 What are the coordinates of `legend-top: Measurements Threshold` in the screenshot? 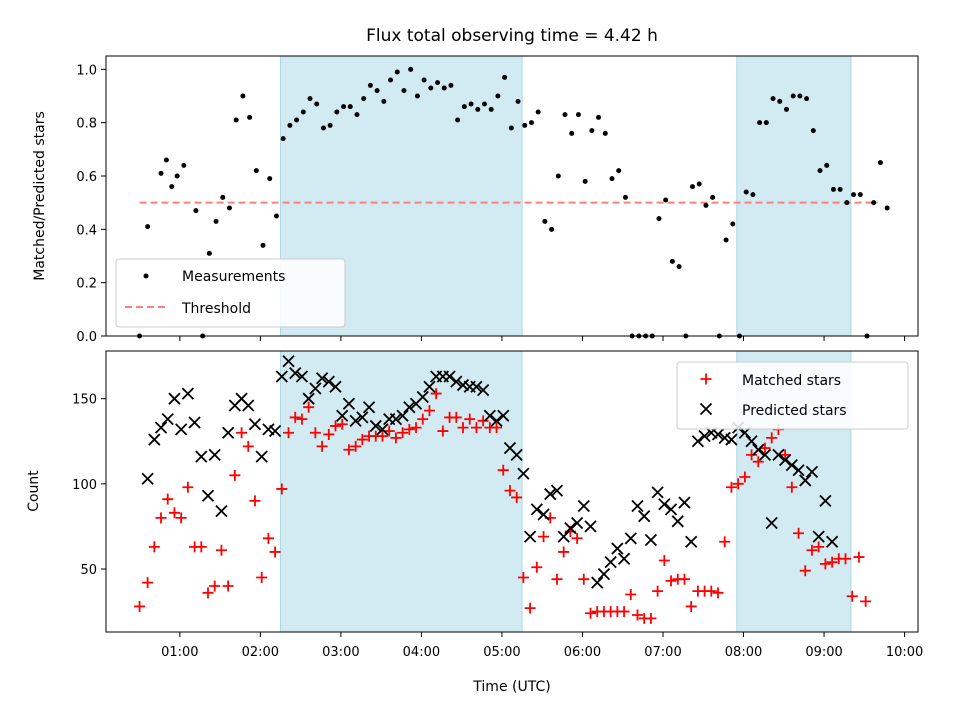 It's located at (230, 293).